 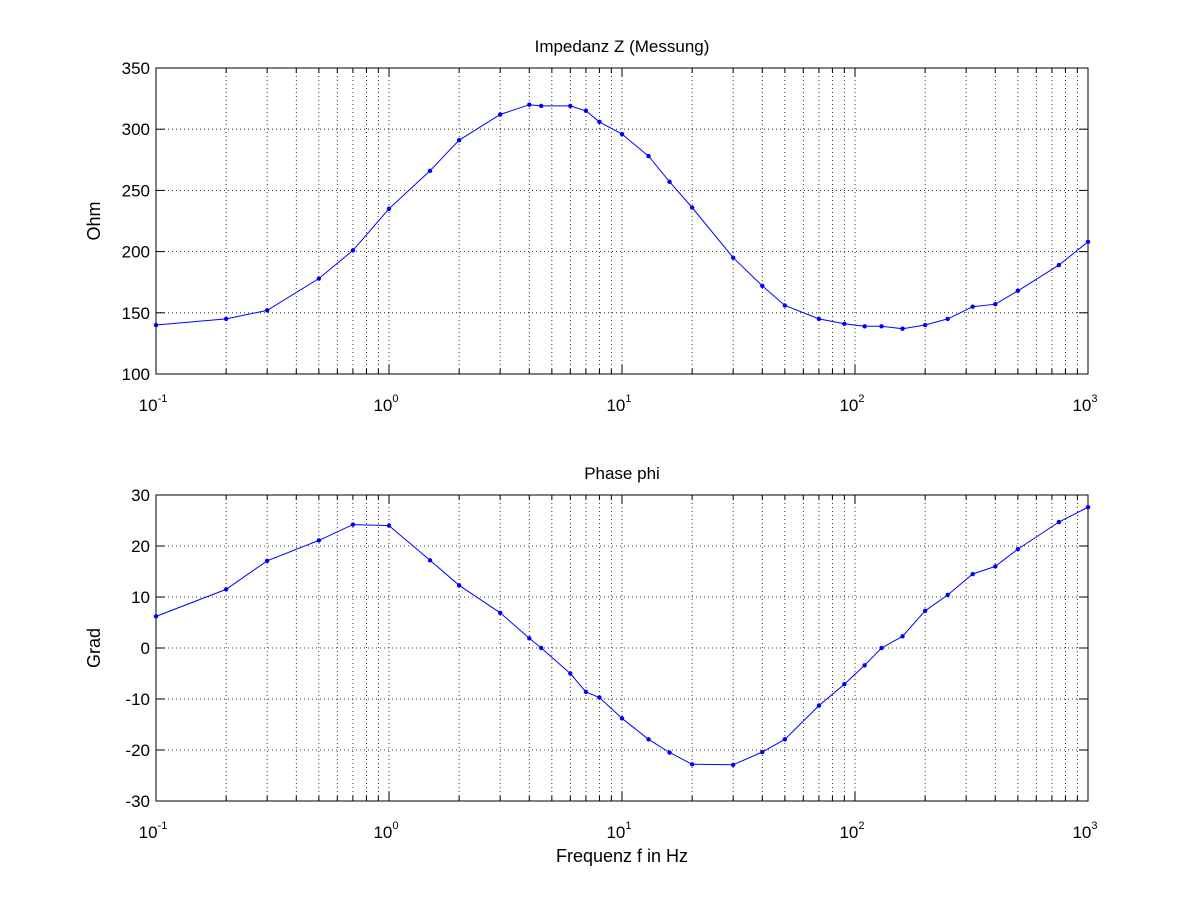 I want to click on x-tick-label: 10⁰, so click(x=385, y=831).